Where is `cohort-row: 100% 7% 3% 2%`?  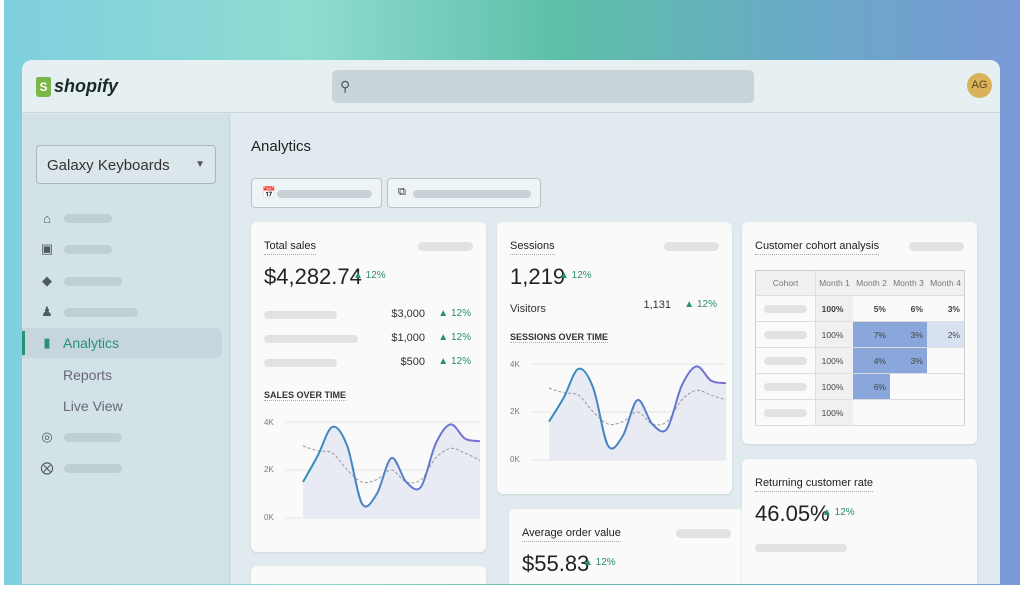
cohort-row: 100% 7% 3% 2% is located at coordinates (860, 334).